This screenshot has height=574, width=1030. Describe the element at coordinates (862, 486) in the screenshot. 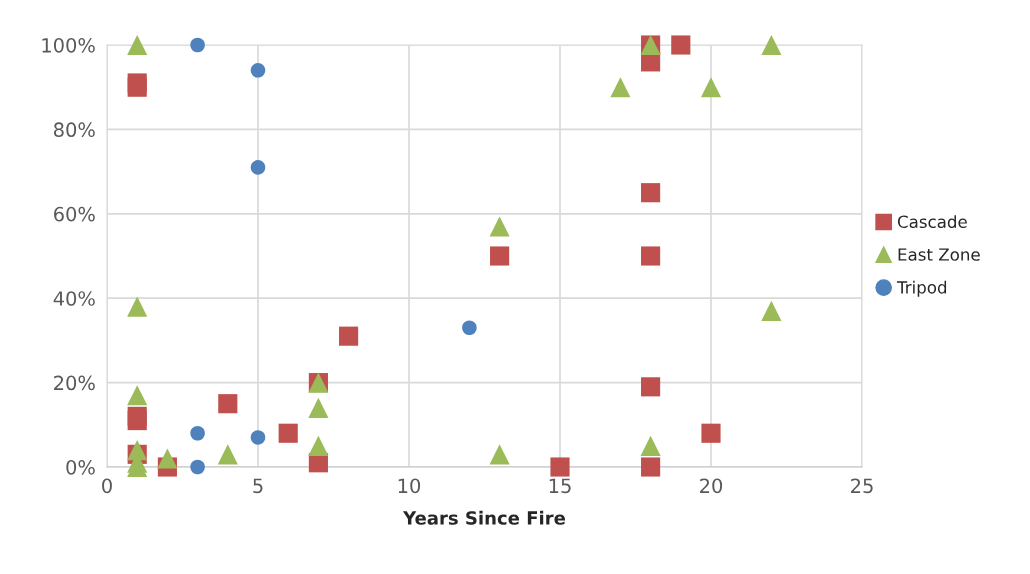

I see `x-tick-label: 25` at that location.